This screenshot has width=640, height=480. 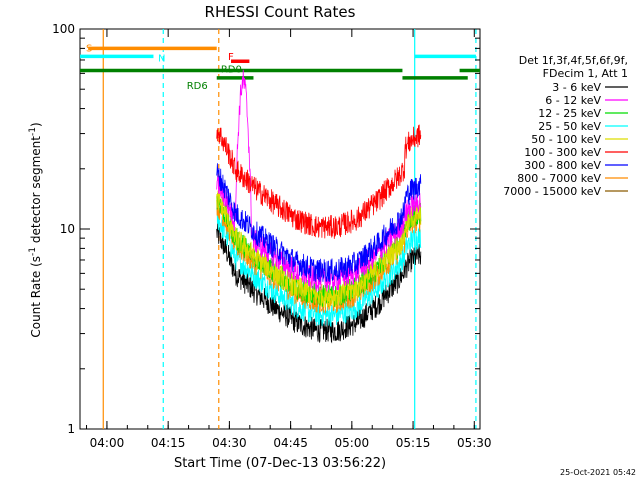 What do you see at coordinates (598, 472) in the screenshot?
I see `footer-timestamp: 25-Oct-2021 05:42` at bounding box center [598, 472].